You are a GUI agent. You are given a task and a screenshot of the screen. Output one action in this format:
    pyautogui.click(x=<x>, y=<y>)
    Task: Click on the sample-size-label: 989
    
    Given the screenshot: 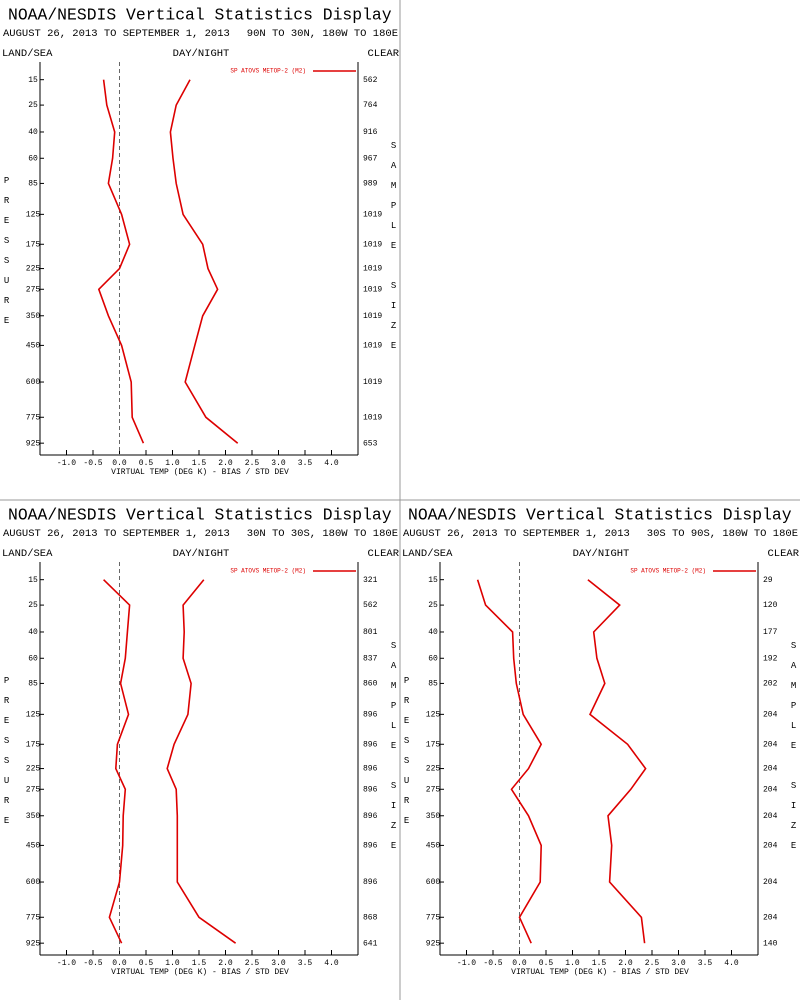 What is the action you would take?
    pyautogui.click(x=370, y=184)
    